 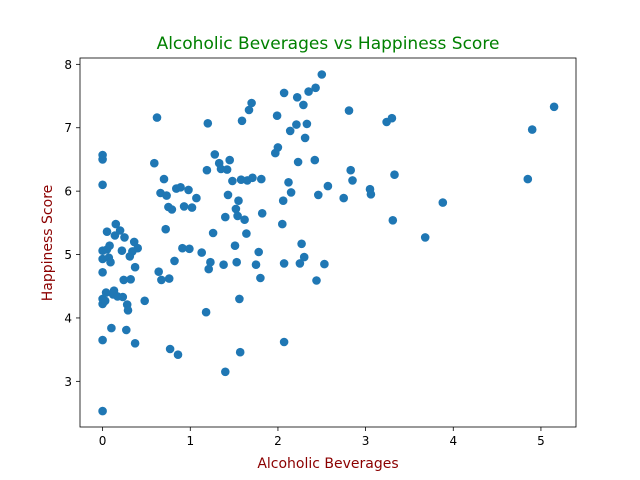 I want to click on x-tick-label-4: 4, so click(x=453, y=441).